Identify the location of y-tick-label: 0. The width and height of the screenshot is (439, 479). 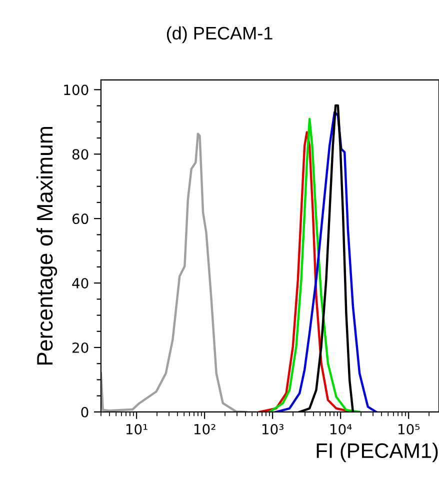
(84, 412).